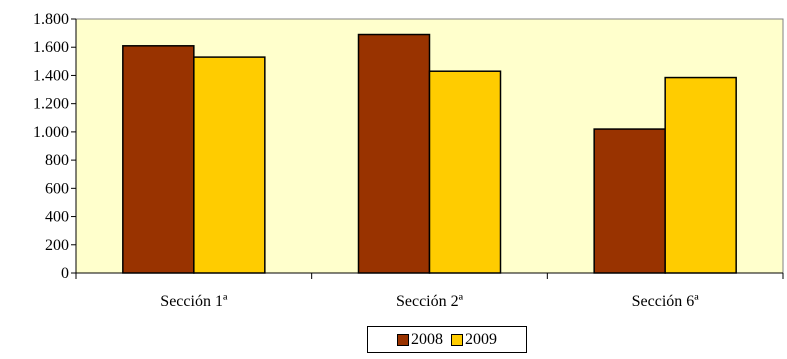 This screenshot has width=787, height=359. What do you see at coordinates (57, 188) in the screenshot?
I see `y-tick-label: 600` at bounding box center [57, 188].